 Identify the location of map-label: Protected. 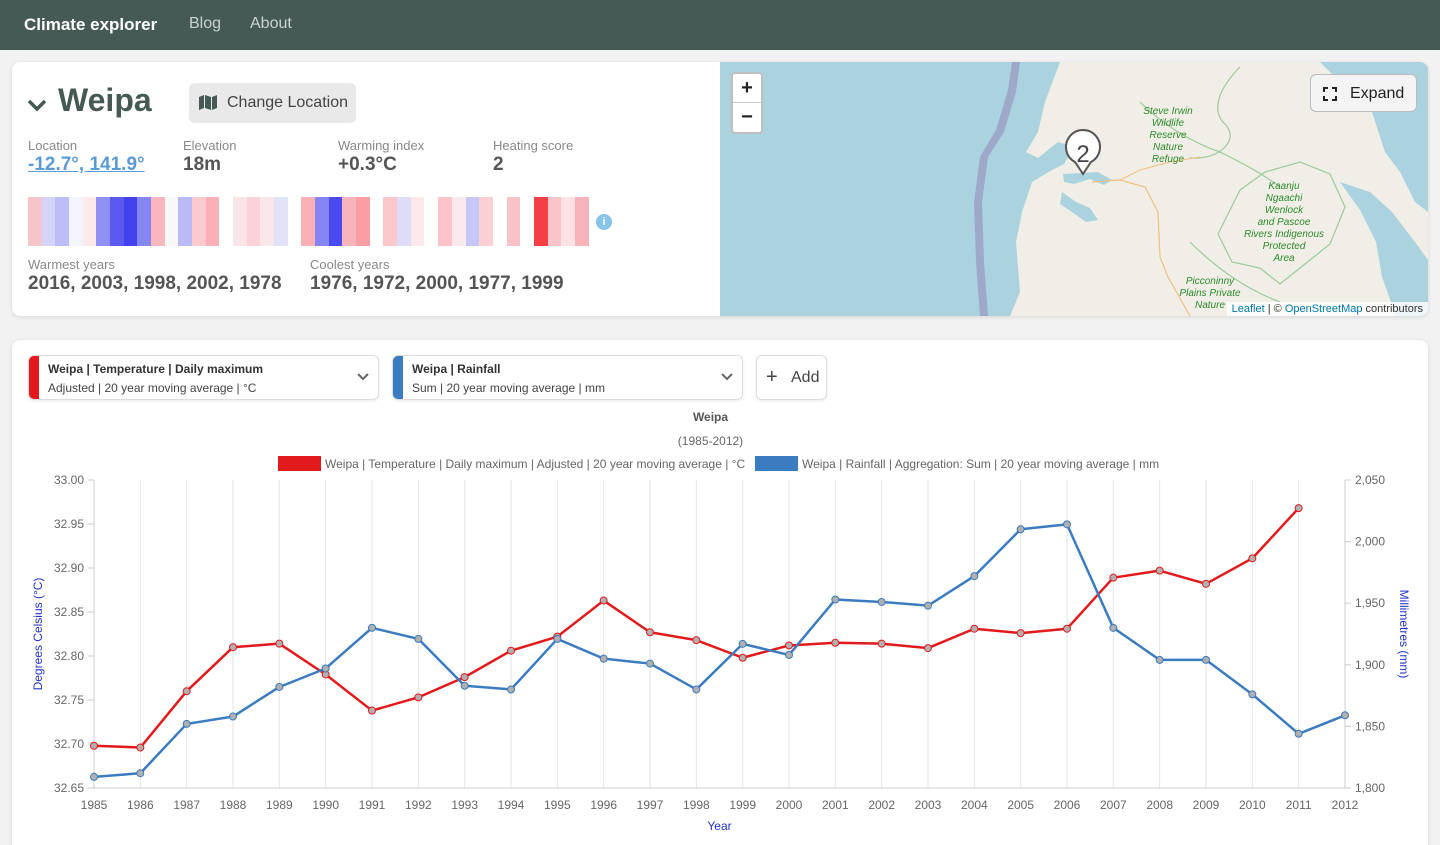
(1284, 246).